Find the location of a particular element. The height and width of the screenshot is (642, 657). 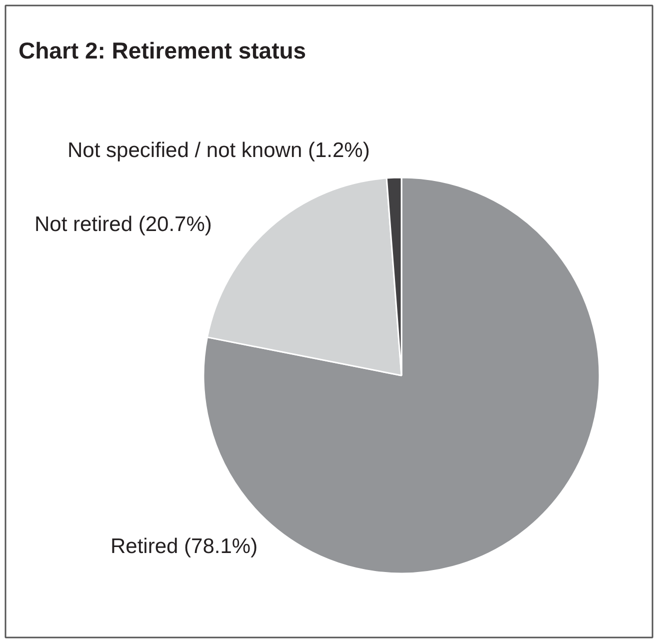

slice-label: Not specified / not known (1.2%) is located at coordinates (219, 150).